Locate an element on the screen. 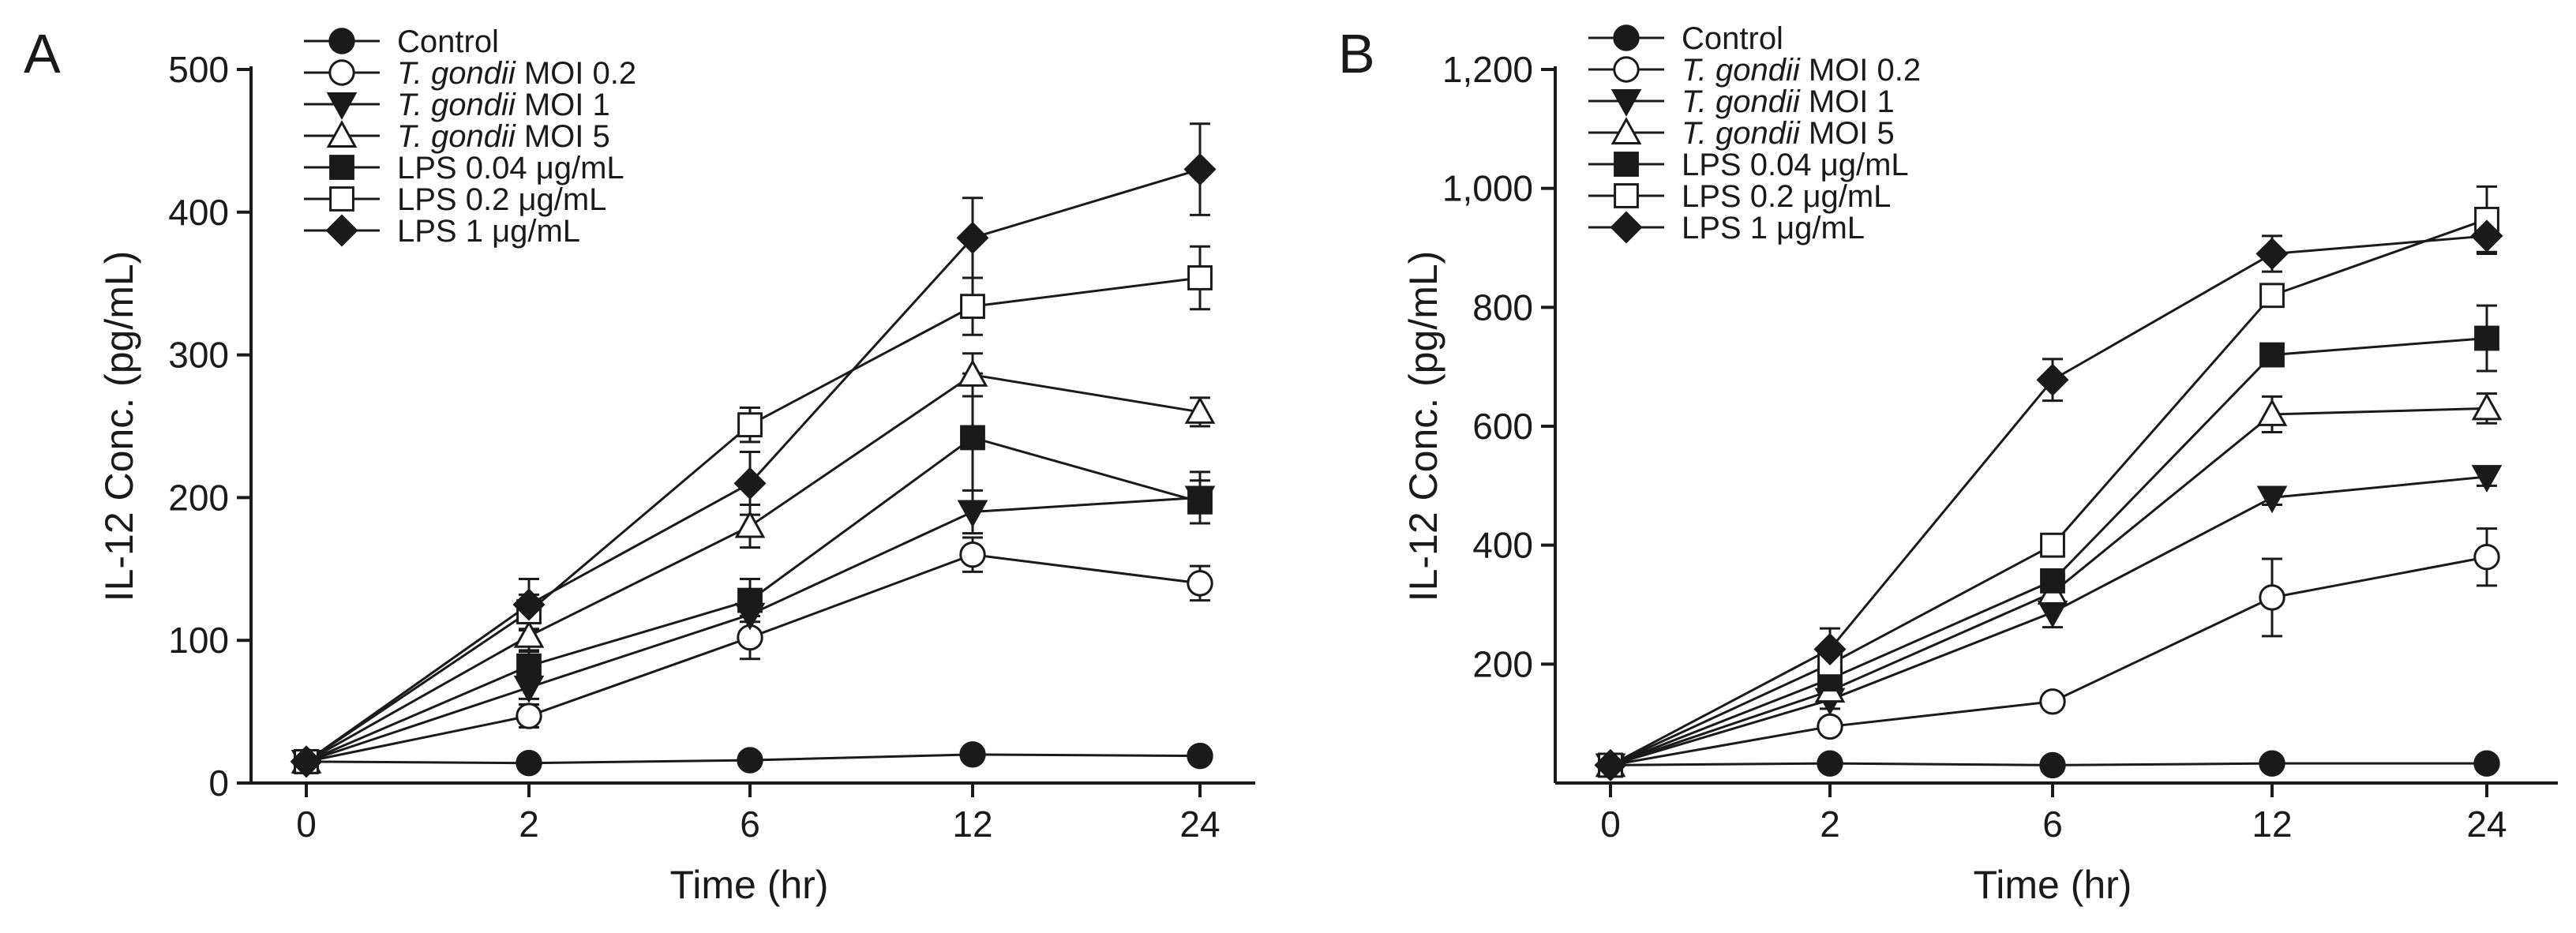 This screenshot has width=2576, height=933. y-tick-label: 500 is located at coordinates (198, 69).